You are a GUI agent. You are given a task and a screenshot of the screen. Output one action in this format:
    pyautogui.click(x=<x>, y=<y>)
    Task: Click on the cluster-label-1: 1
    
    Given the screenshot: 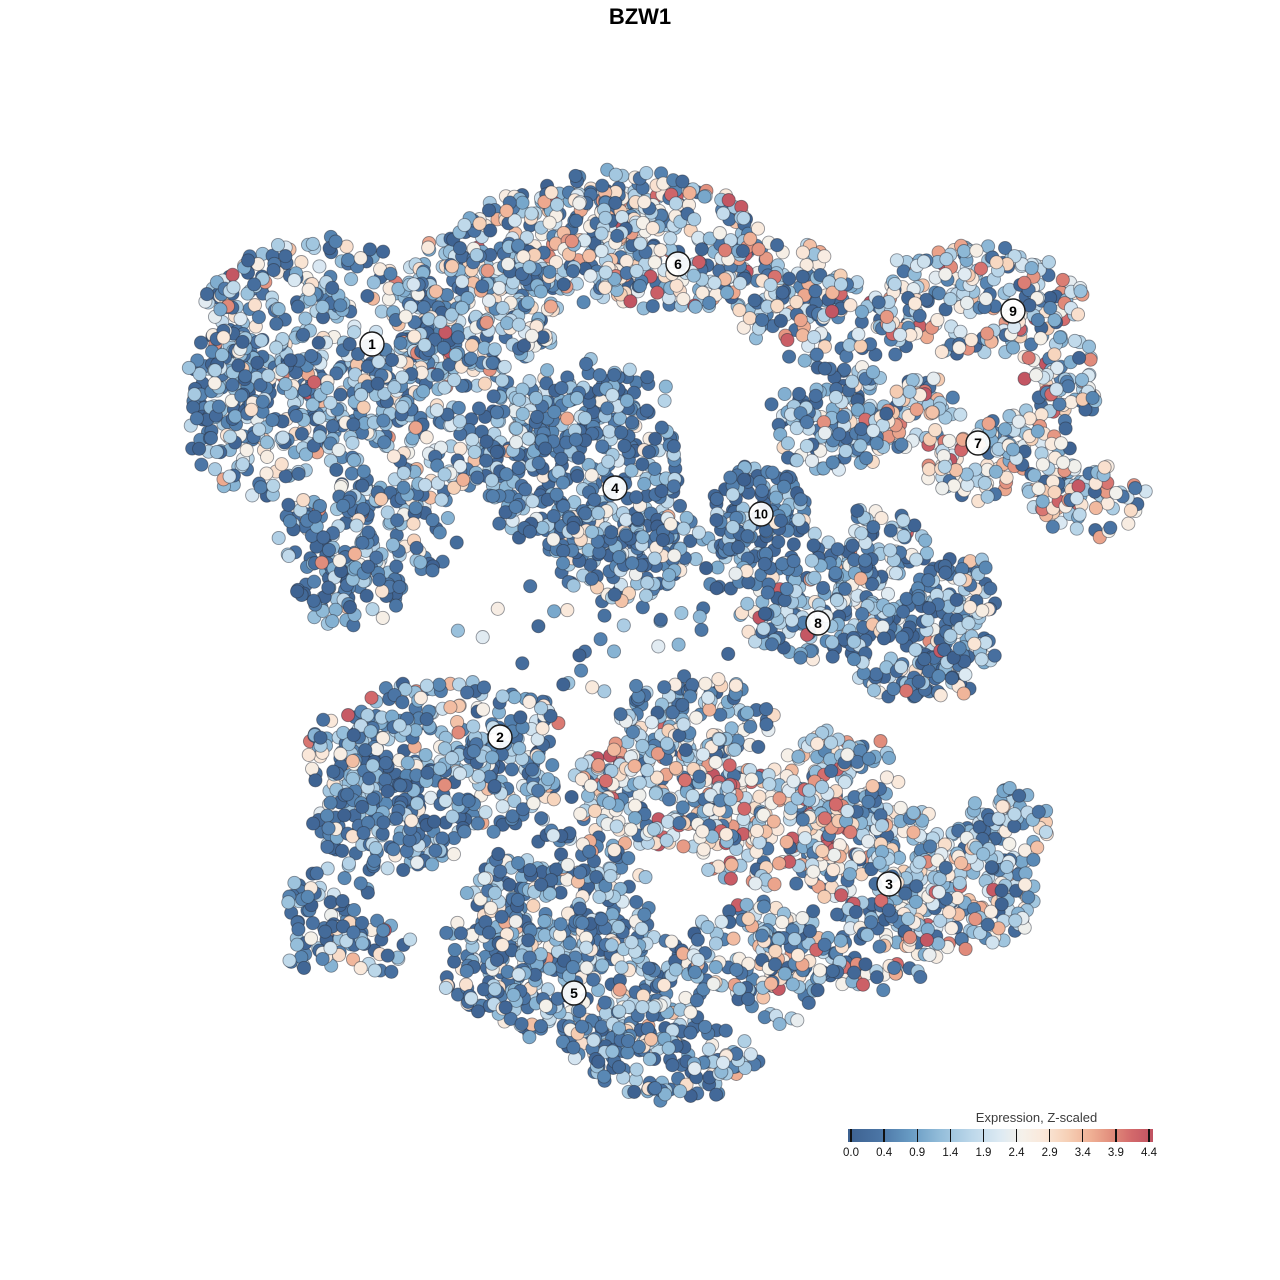 What is the action you would take?
    pyautogui.click(x=372, y=344)
    